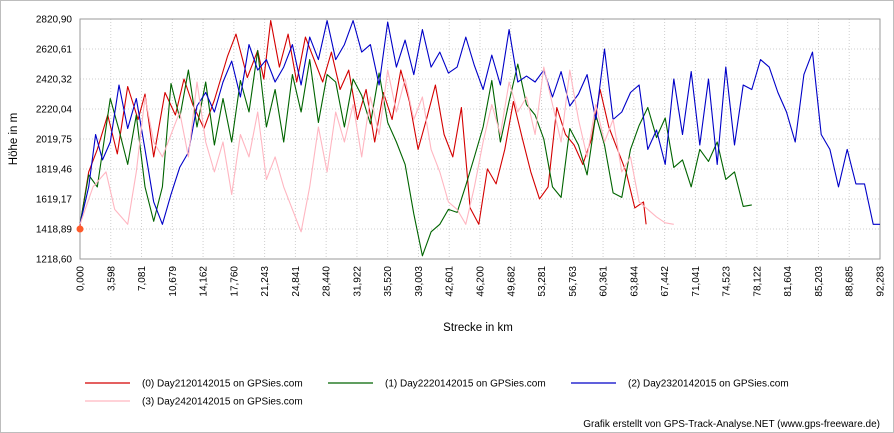 Image resolution: width=894 pixels, height=433 pixels. I want to click on x-tick-label: 49,682, so click(511, 281).